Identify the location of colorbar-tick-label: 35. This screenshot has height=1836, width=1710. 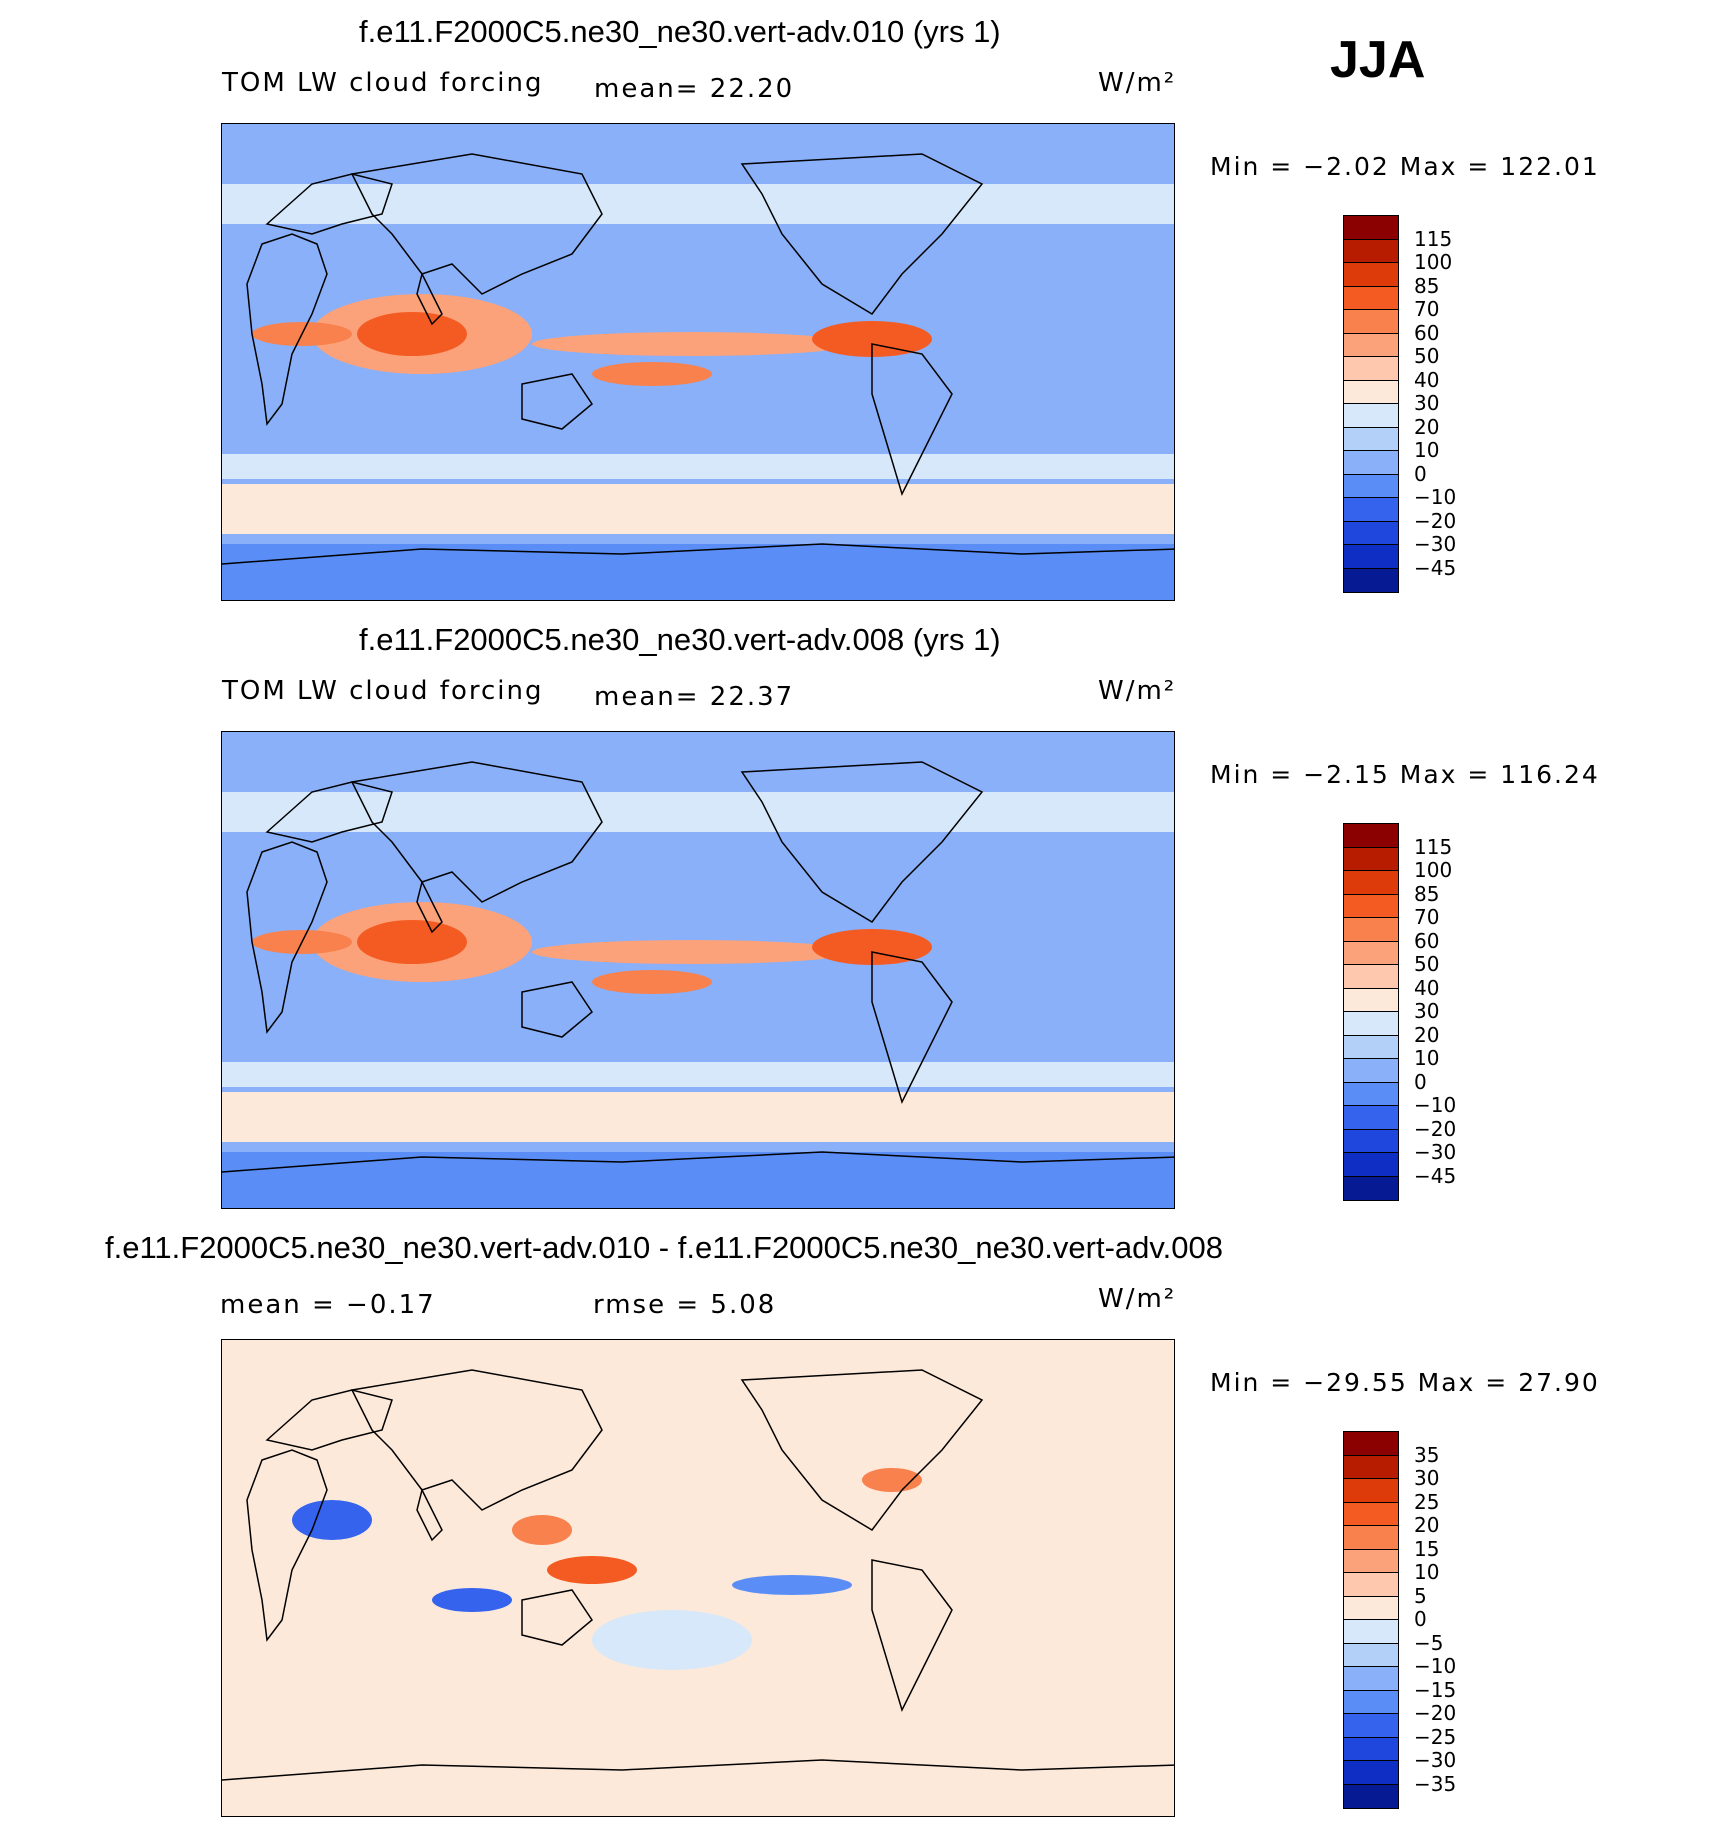
(1427, 1454).